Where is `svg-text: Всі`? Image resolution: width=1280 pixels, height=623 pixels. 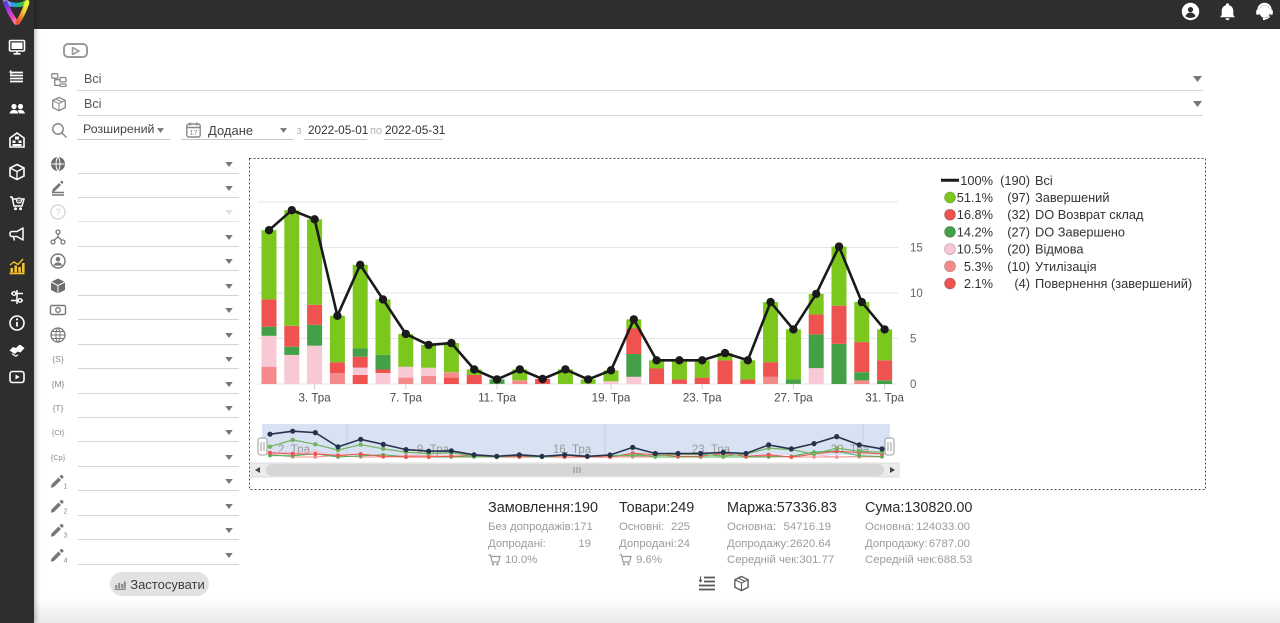
svg-text: Всі is located at coordinates (1044, 180).